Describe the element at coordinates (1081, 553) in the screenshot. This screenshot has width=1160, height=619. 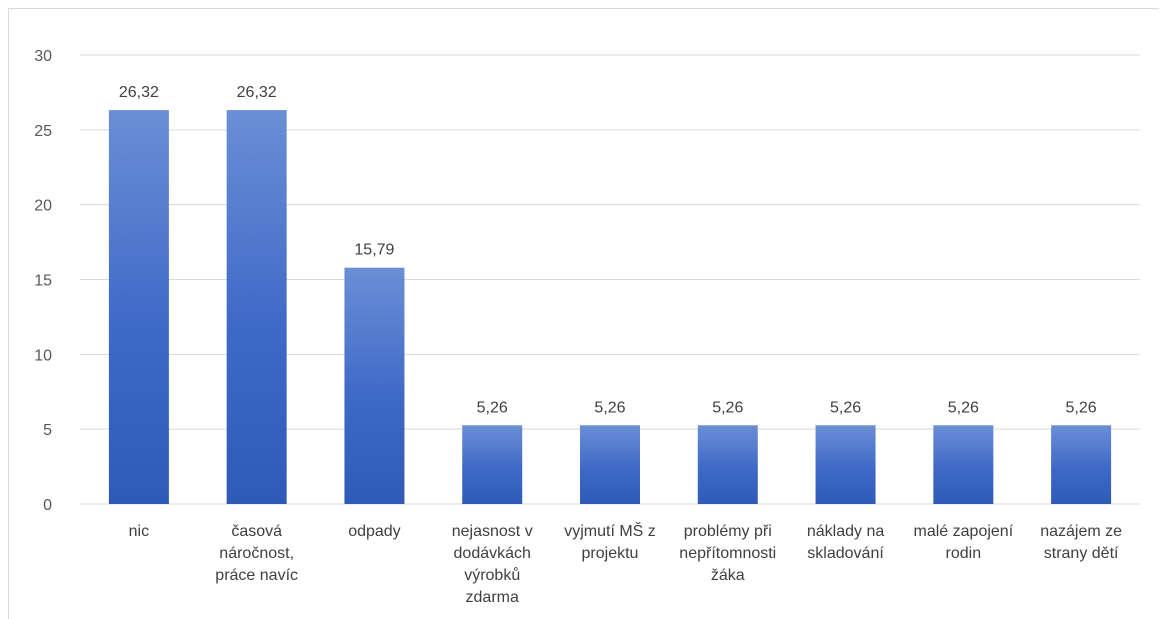
I see `x-tick-label: strany dětí` at that location.